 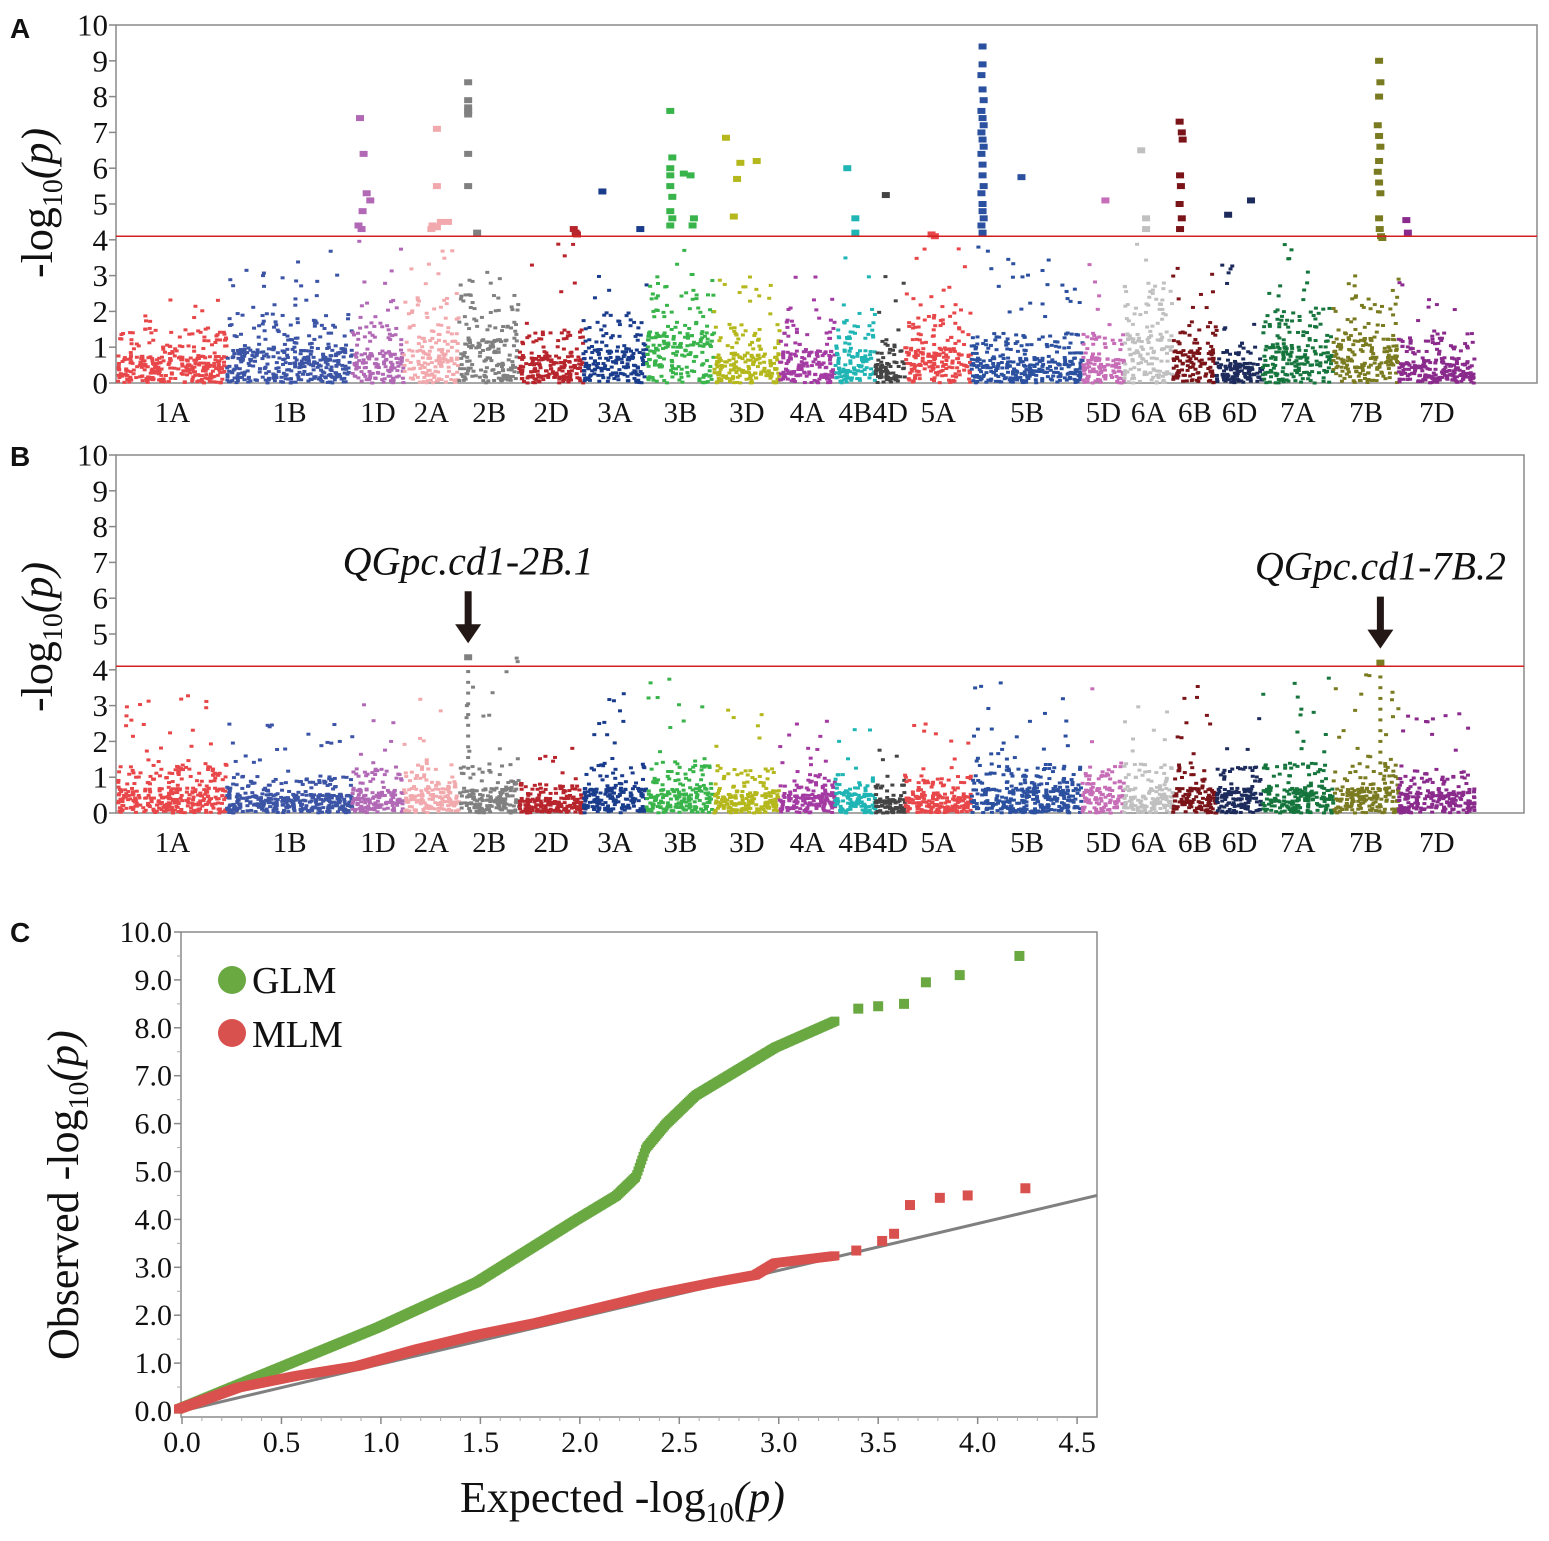 I want to click on data-points, so click(x=796, y=734).